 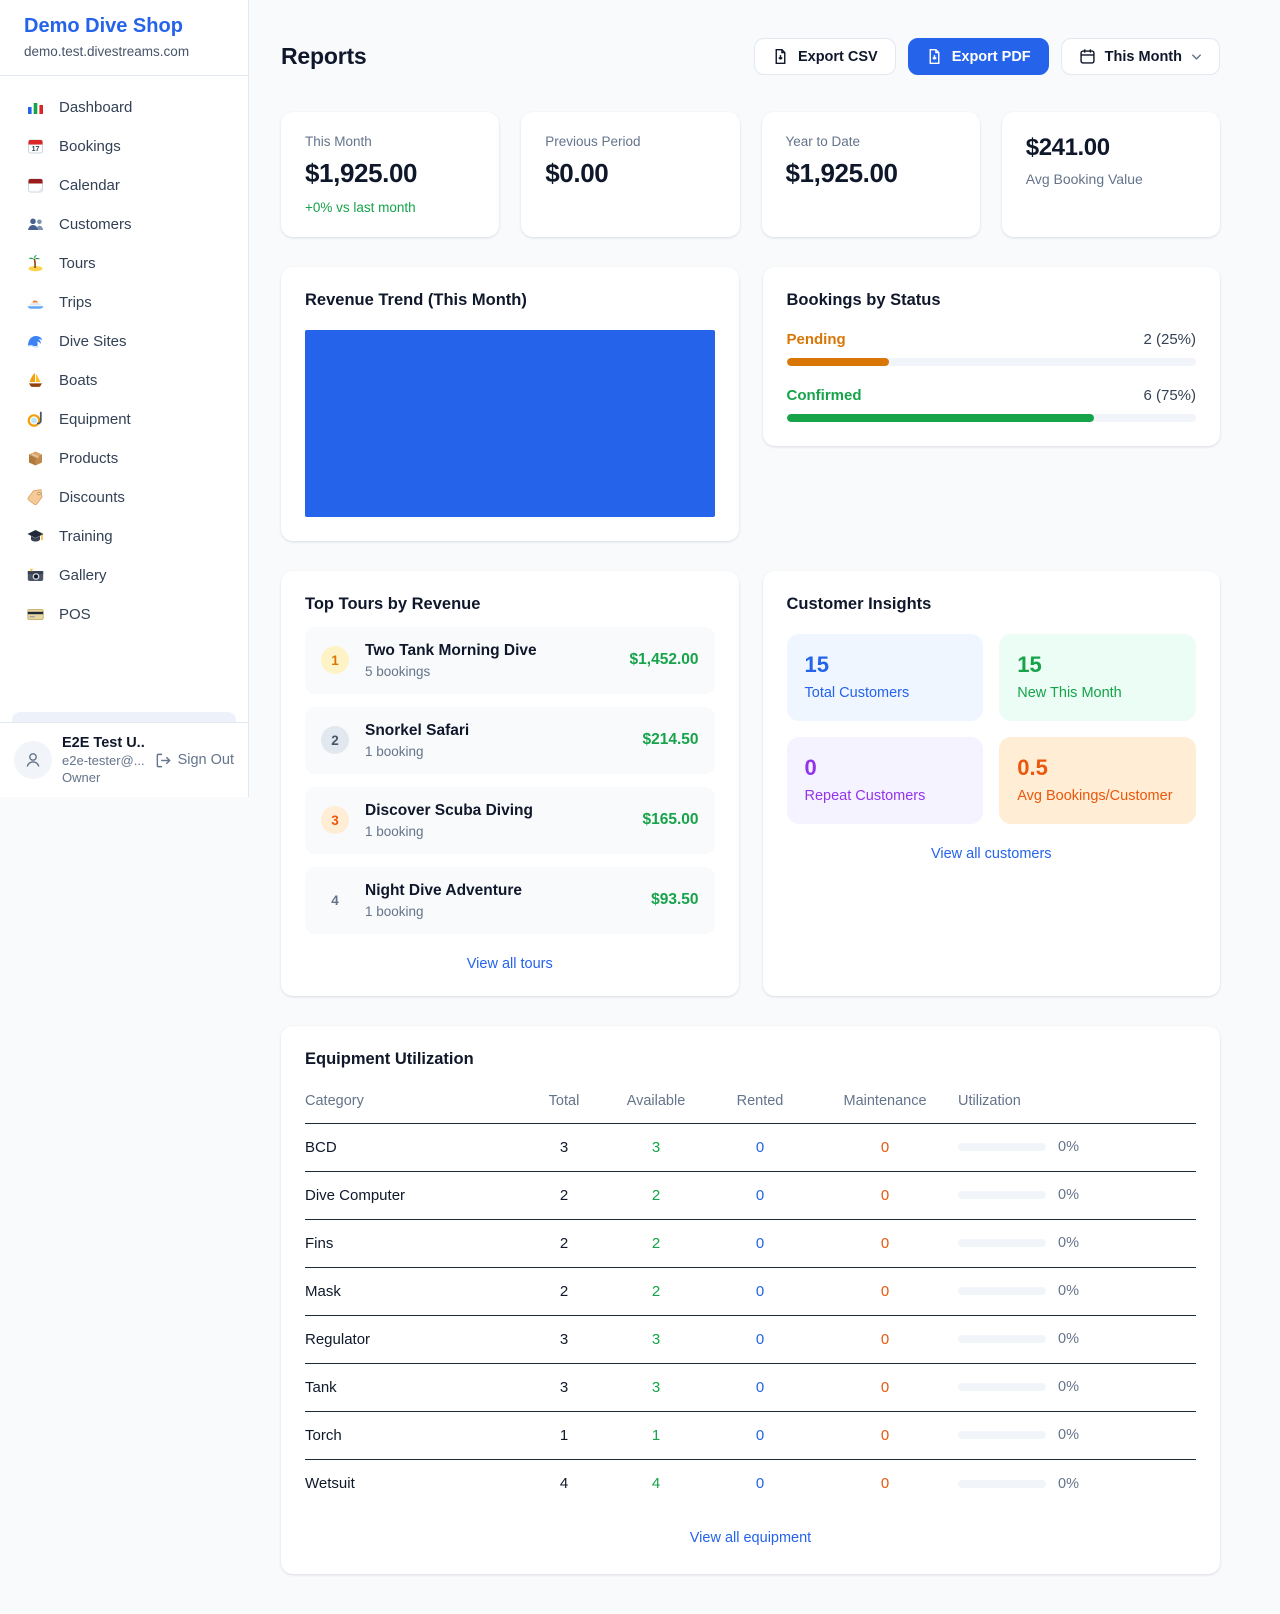 I want to click on sidebar-item-pos: POS, so click(x=124, y=614).